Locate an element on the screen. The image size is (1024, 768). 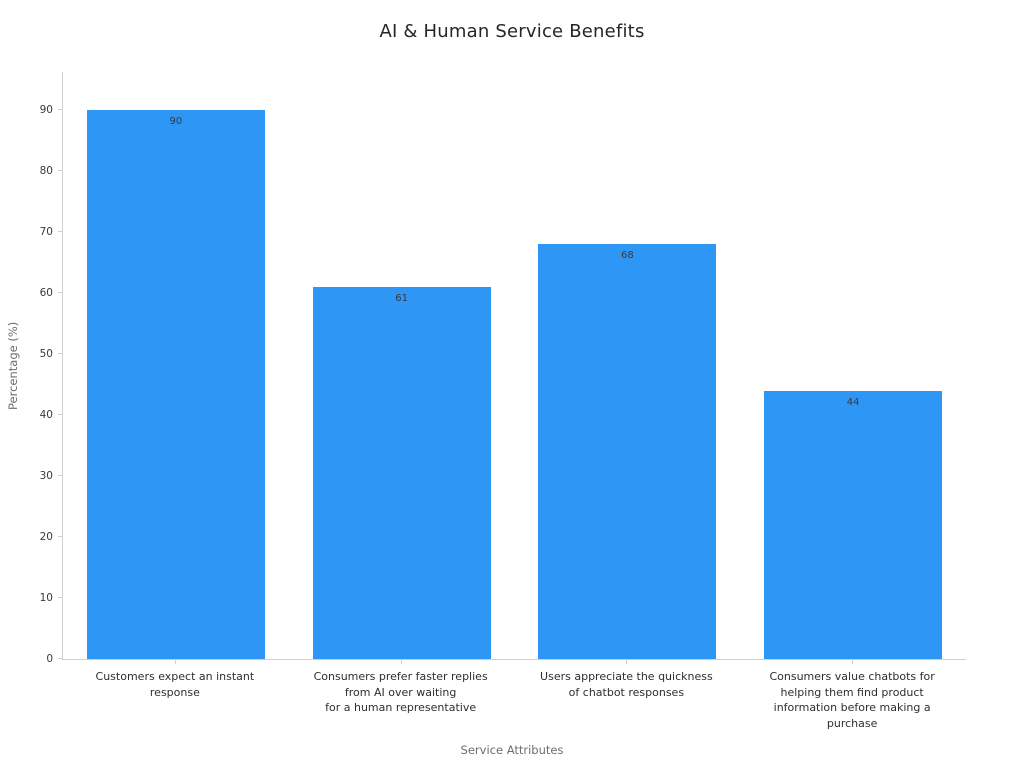
y-tick-label: 60 is located at coordinates (46, 293).